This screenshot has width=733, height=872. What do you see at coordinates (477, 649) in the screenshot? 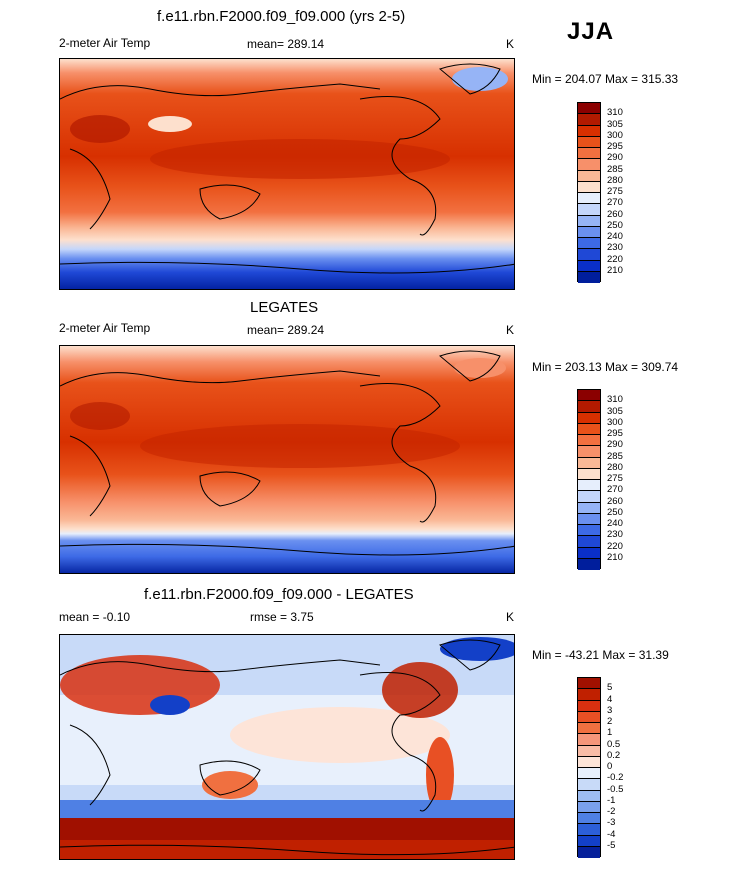
I see `panel3-arctic-cold` at bounding box center [477, 649].